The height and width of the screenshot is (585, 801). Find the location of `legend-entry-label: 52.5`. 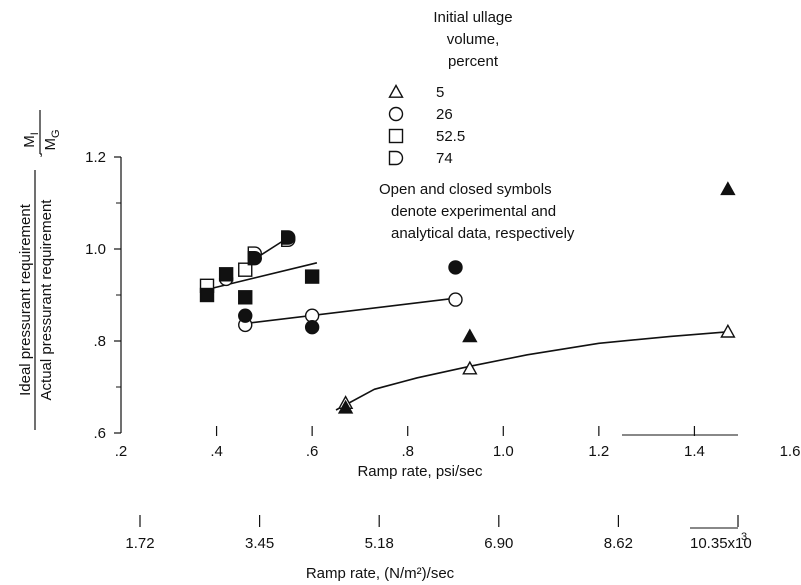

legend-entry-label: 52.5 is located at coordinates (450, 136).